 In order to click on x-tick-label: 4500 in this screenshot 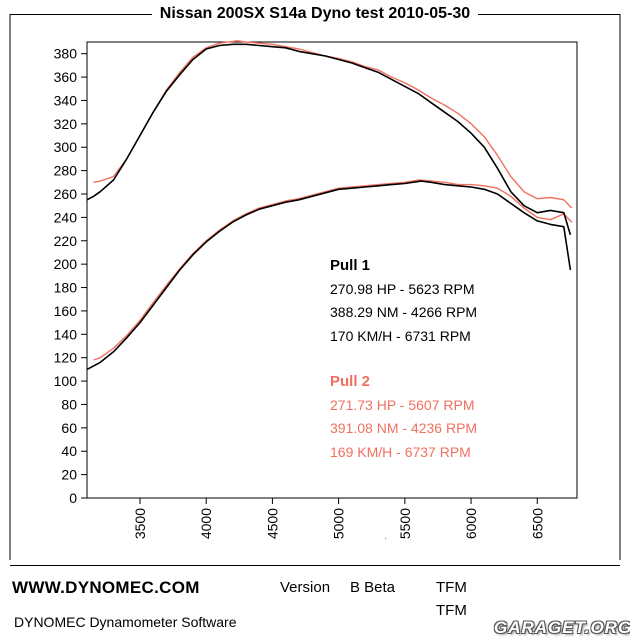, I will do `click(272, 523)`.